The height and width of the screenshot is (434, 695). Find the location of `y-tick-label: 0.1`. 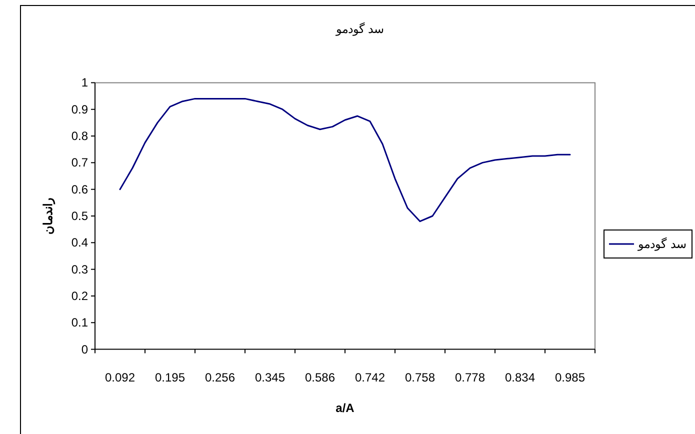

y-tick-label: 0.1 is located at coordinates (79, 323).